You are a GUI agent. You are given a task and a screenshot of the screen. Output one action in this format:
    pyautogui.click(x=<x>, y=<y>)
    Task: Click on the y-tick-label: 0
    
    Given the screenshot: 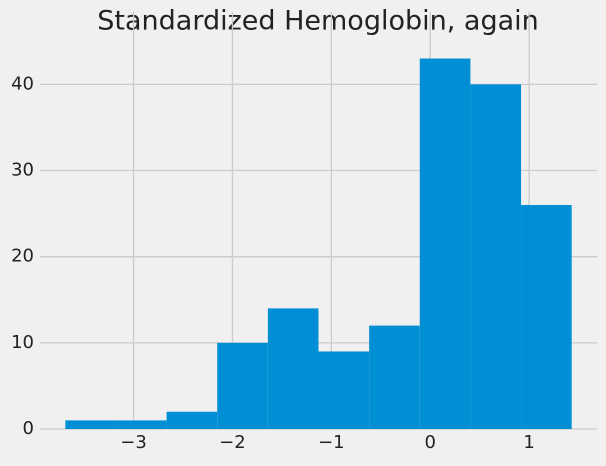 What is the action you would take?
    pyautogui.click(x=28, y=428)
    